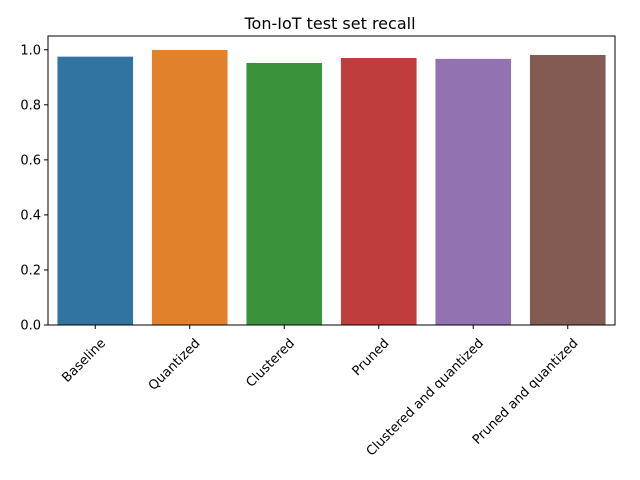 The image size is (640, 480). Describe the element at coordinates (30, 105) in the screenshot. I see `y-tick-label: 0.8` at that location.